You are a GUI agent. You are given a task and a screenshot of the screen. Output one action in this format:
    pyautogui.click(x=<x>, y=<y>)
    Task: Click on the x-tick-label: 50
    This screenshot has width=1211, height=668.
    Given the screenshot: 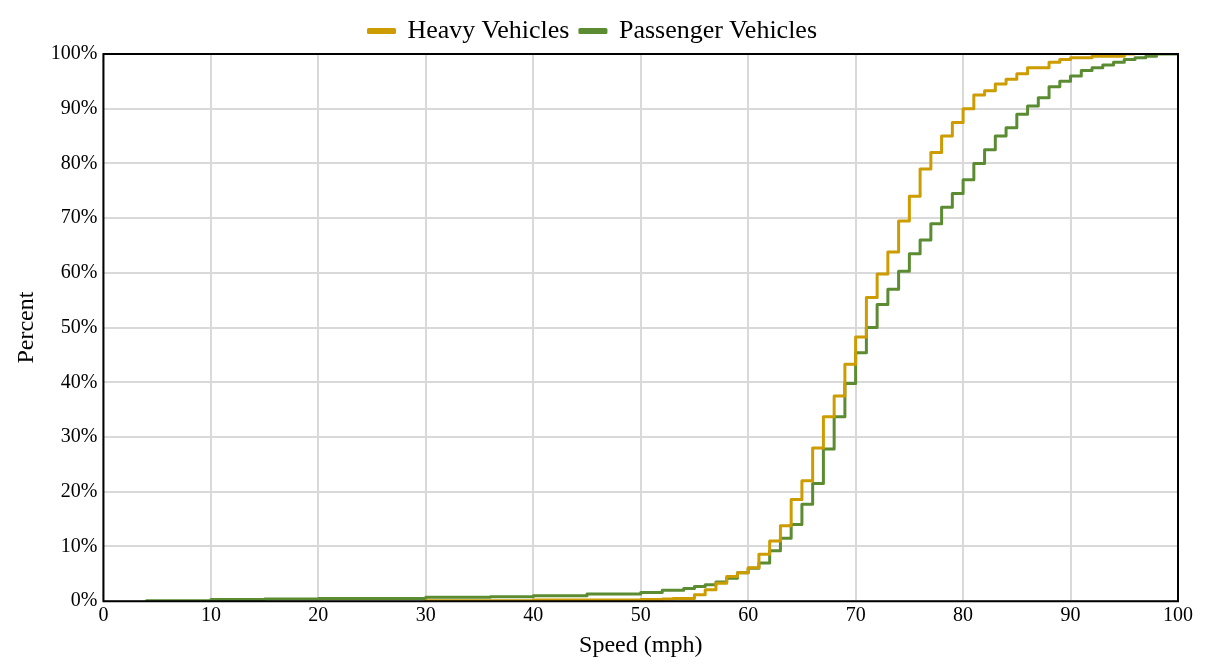 What is the action you would take?
    pyautogui.click(x=640, y=614)
    